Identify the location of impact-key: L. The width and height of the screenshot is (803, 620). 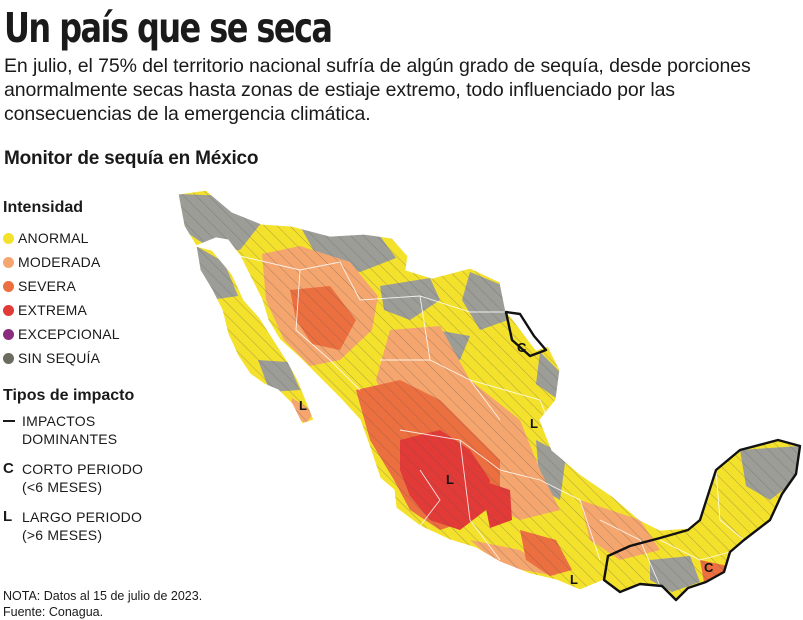
(8, 516).